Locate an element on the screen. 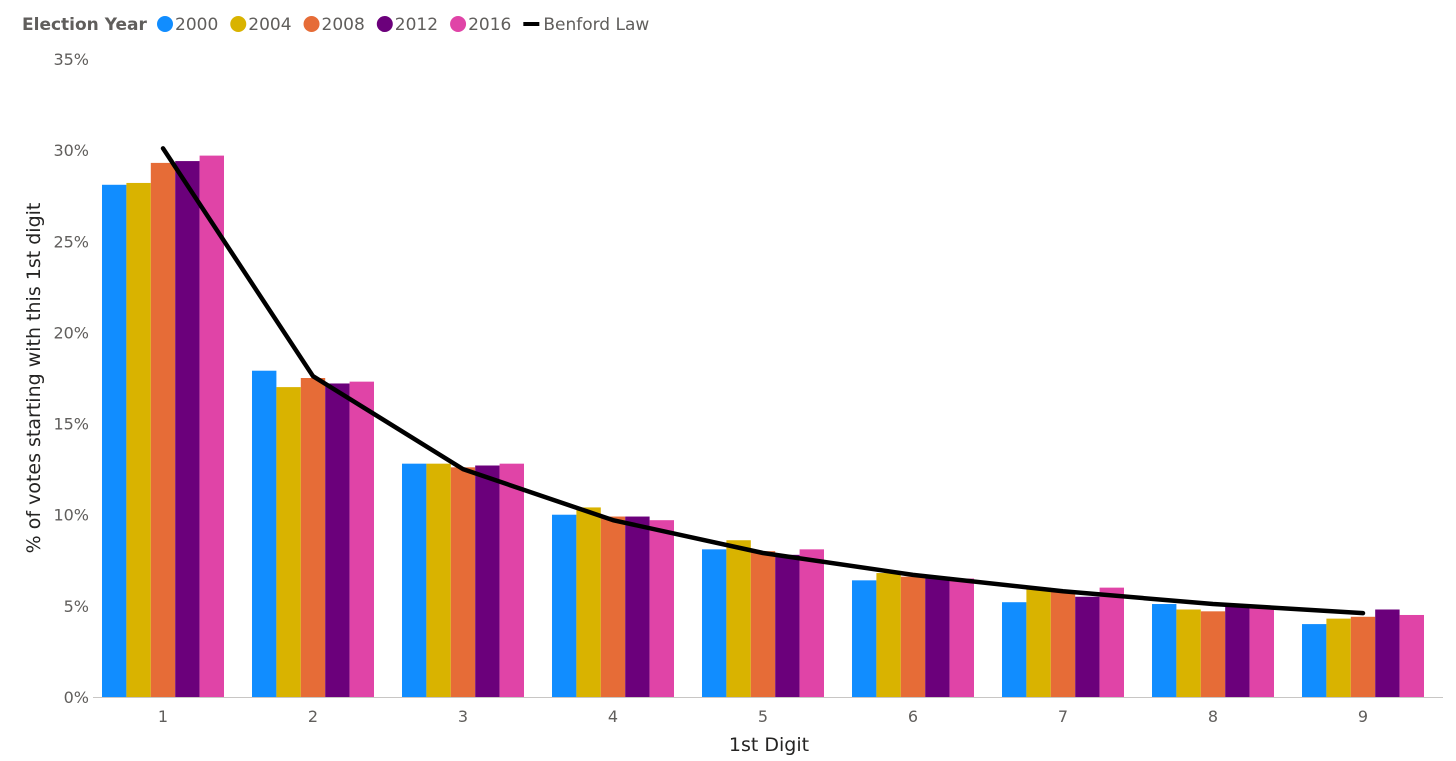  legend-item-2016: 2016 is located at coordinates (480, 25).